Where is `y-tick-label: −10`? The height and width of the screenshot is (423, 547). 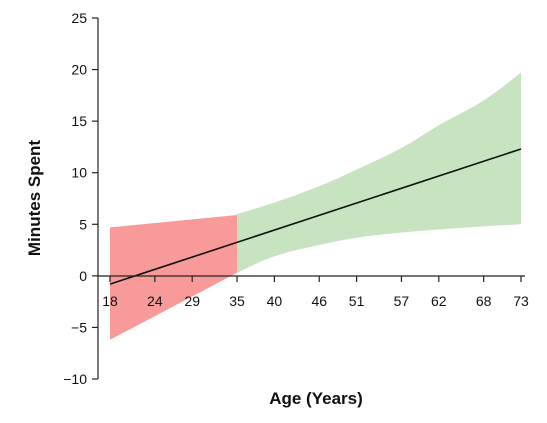 y-tick-label: −10 is located at coordinates (75, 379).